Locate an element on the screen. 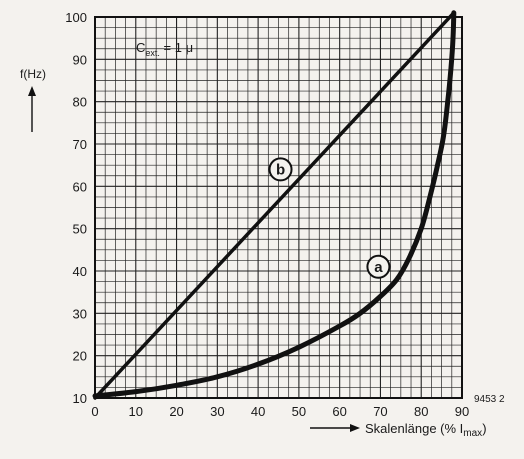 Image resolution: width=524 pixels, height=459 pixels. chart-annotation: Cext. = 1 μ is located at coordinates (164, 49).